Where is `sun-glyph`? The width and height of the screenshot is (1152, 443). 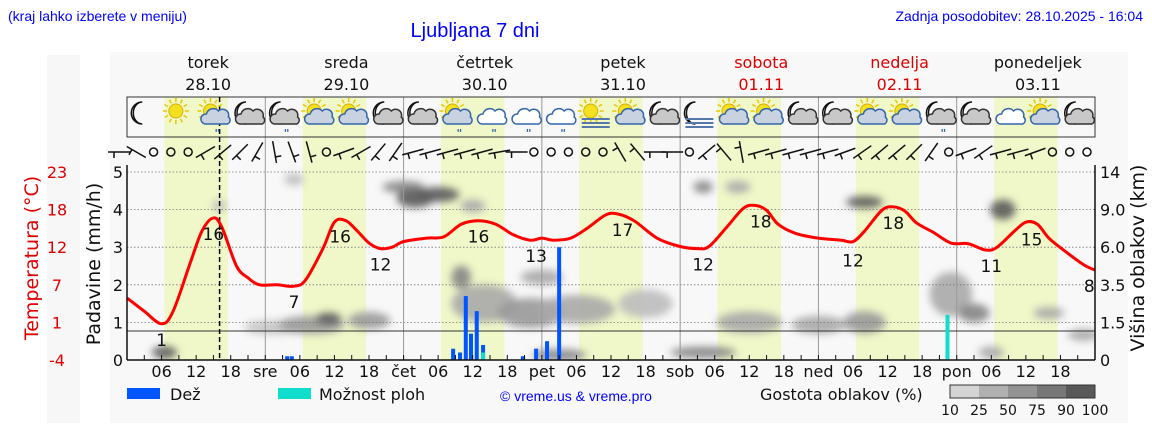
sun-glyph is located at coordinates (590, 111).